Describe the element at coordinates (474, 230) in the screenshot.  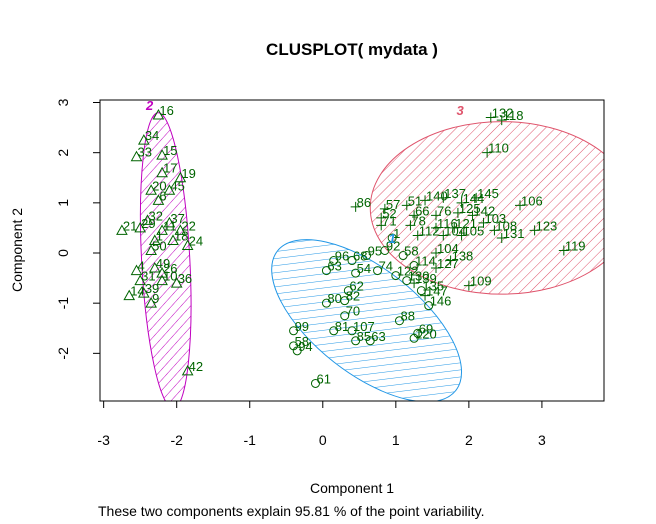
I see `point-label: 105` at that location.